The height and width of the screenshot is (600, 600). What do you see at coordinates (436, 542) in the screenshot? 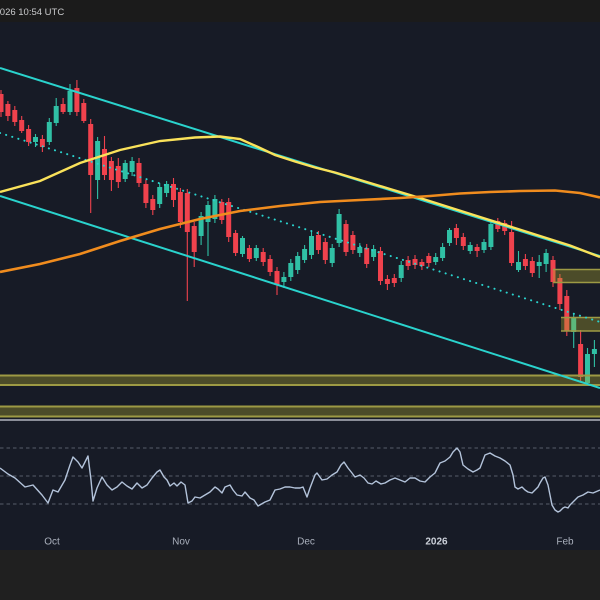
I see `svg-text: 2026` at bounding box center [436, 542].